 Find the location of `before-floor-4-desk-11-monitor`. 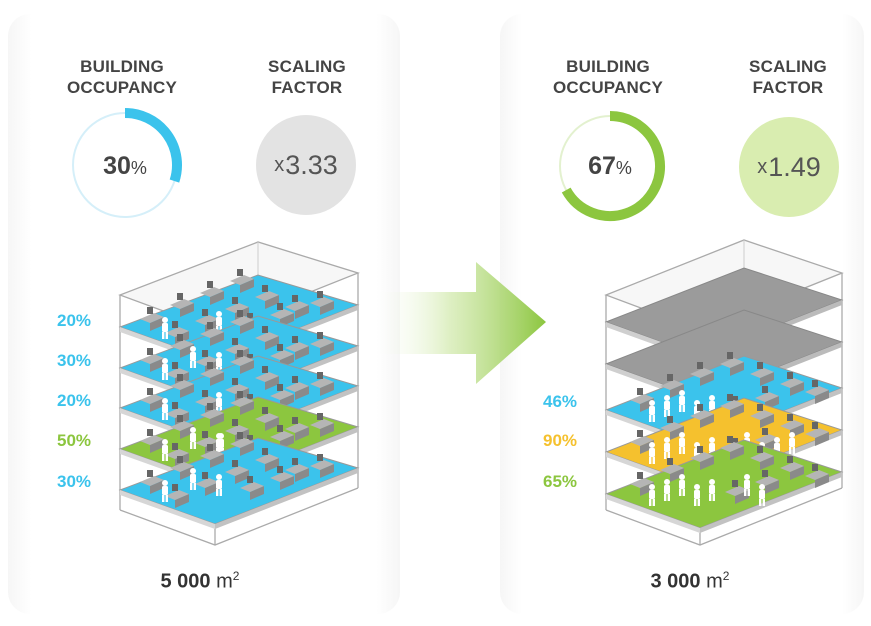

before-floor-4-desk-11-monitor is located at coordinates (280, 428).